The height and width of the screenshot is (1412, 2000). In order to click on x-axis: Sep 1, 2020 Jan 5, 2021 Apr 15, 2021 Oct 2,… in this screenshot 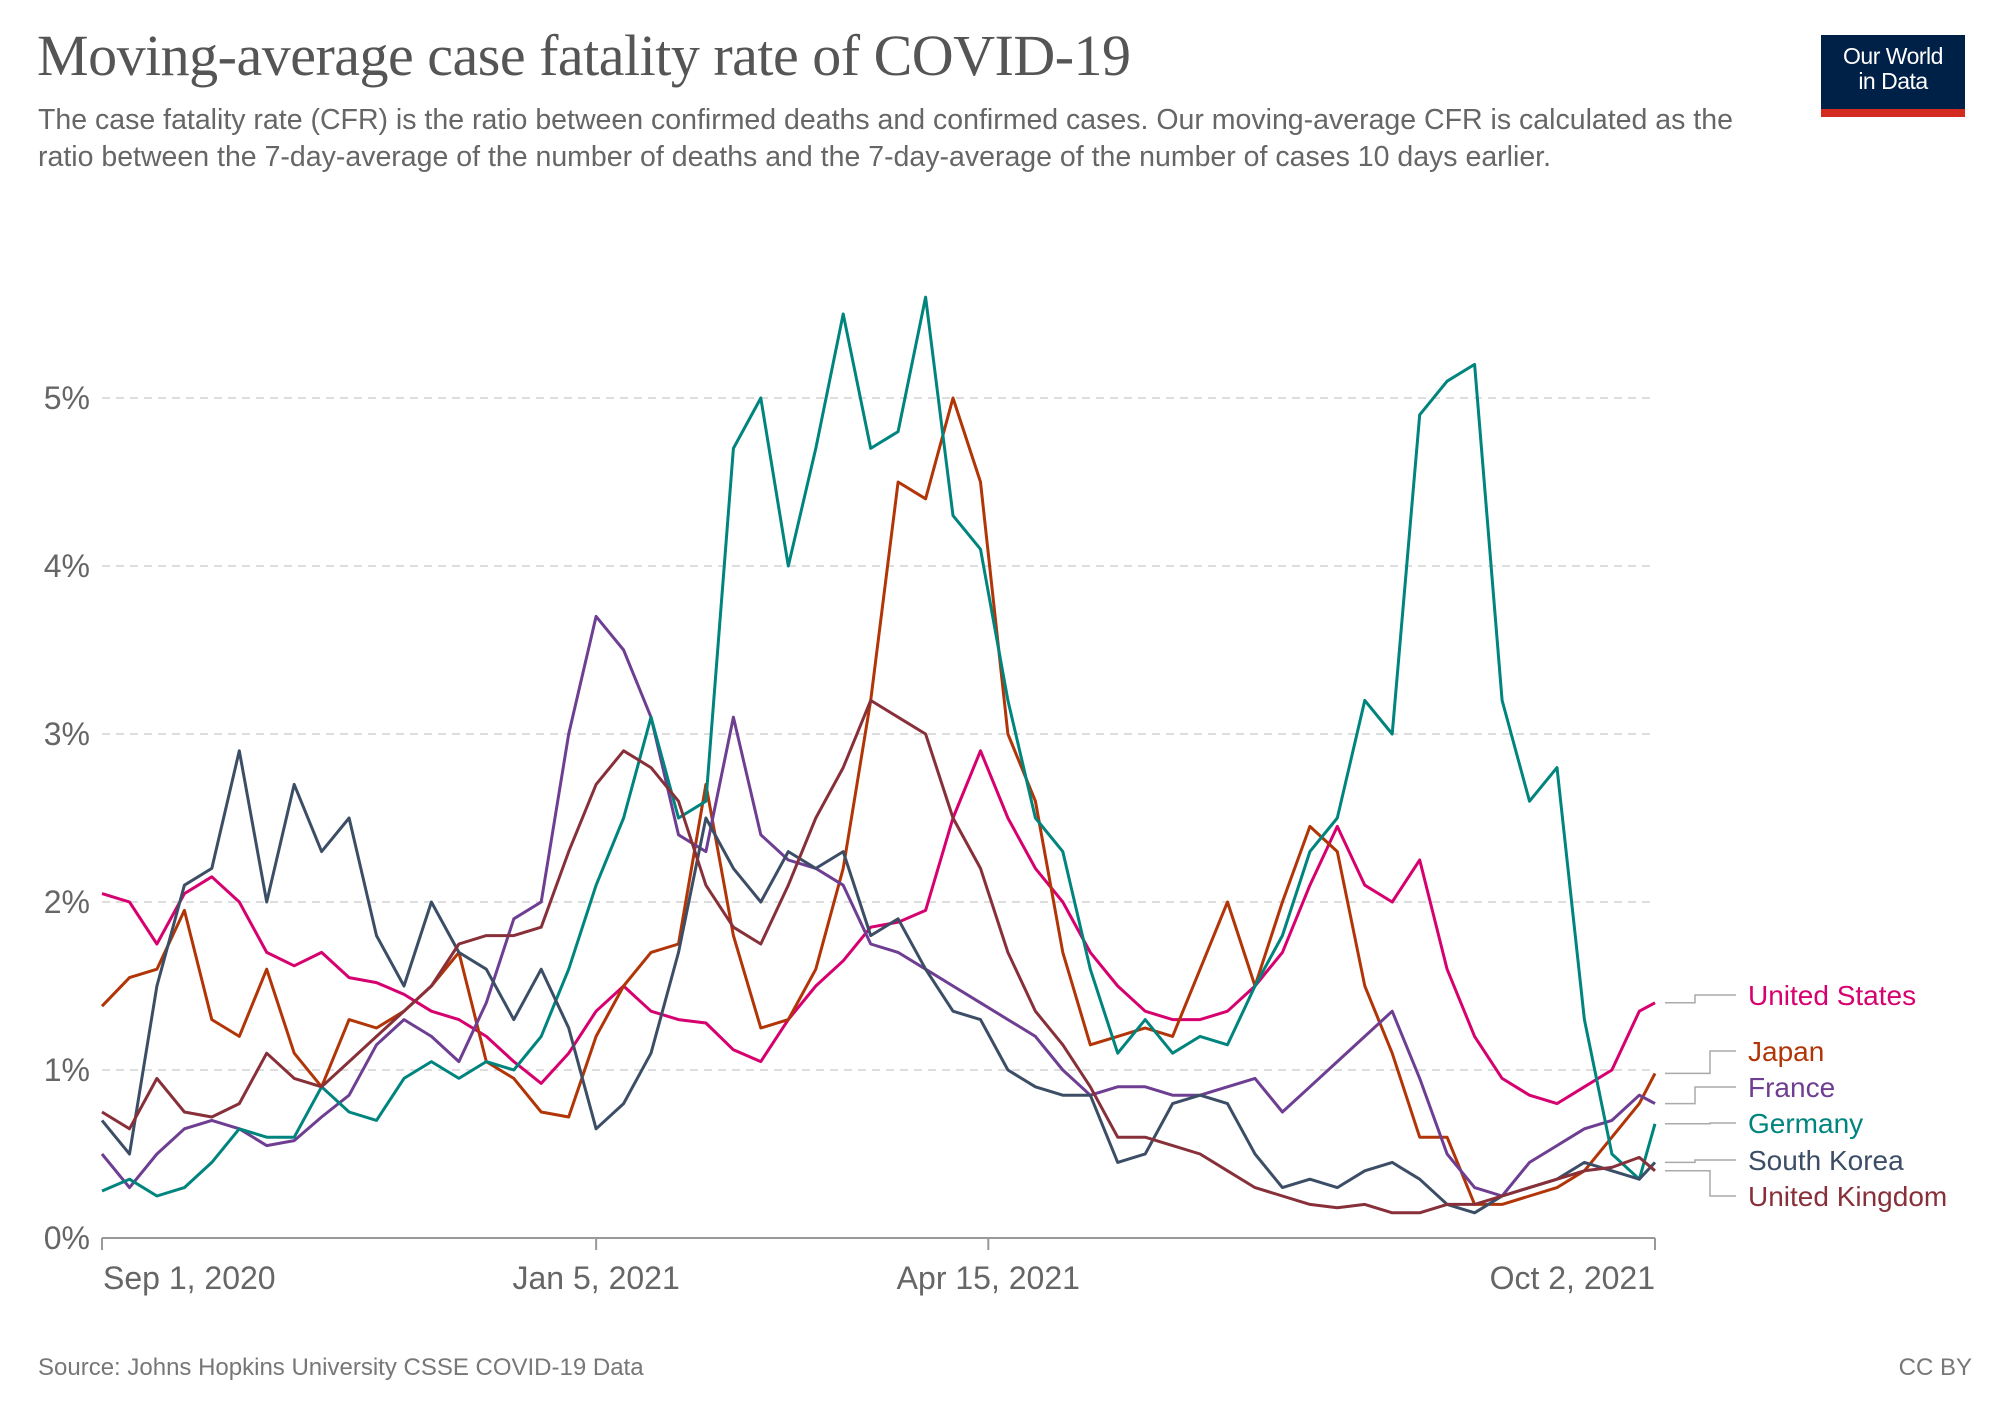, I will do `click(878, 1266)`.